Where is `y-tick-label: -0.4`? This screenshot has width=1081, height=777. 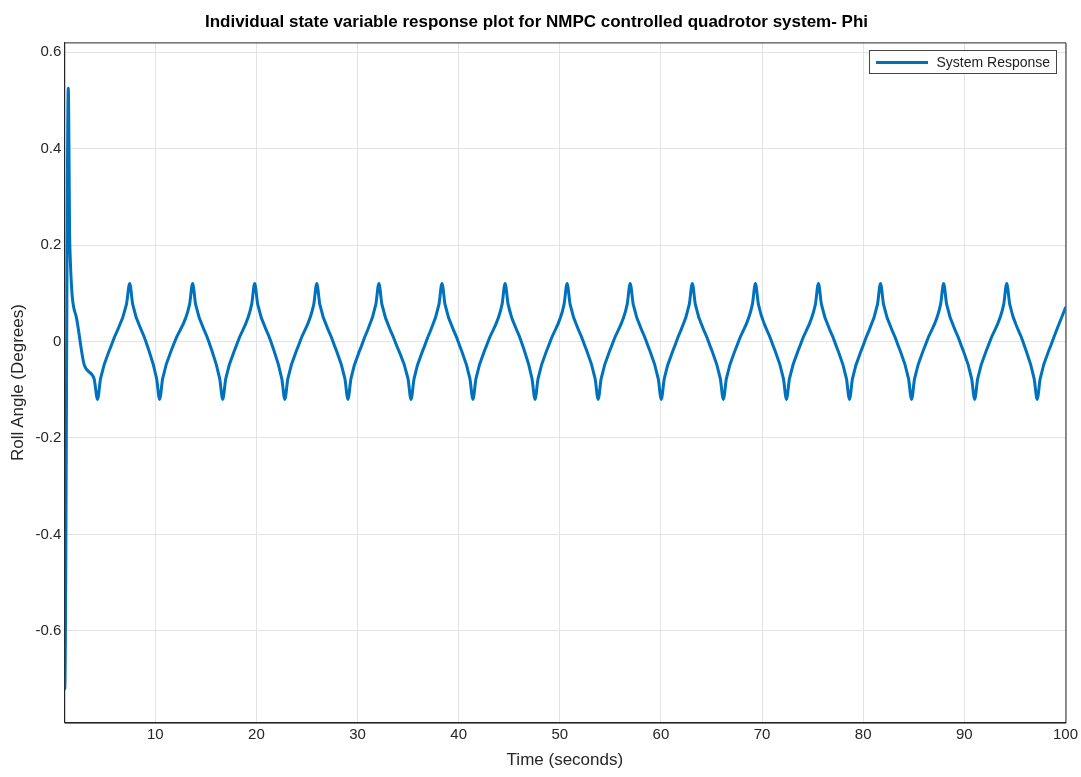 y-tick-label: -0.4 is located at coordinates (48, 533).